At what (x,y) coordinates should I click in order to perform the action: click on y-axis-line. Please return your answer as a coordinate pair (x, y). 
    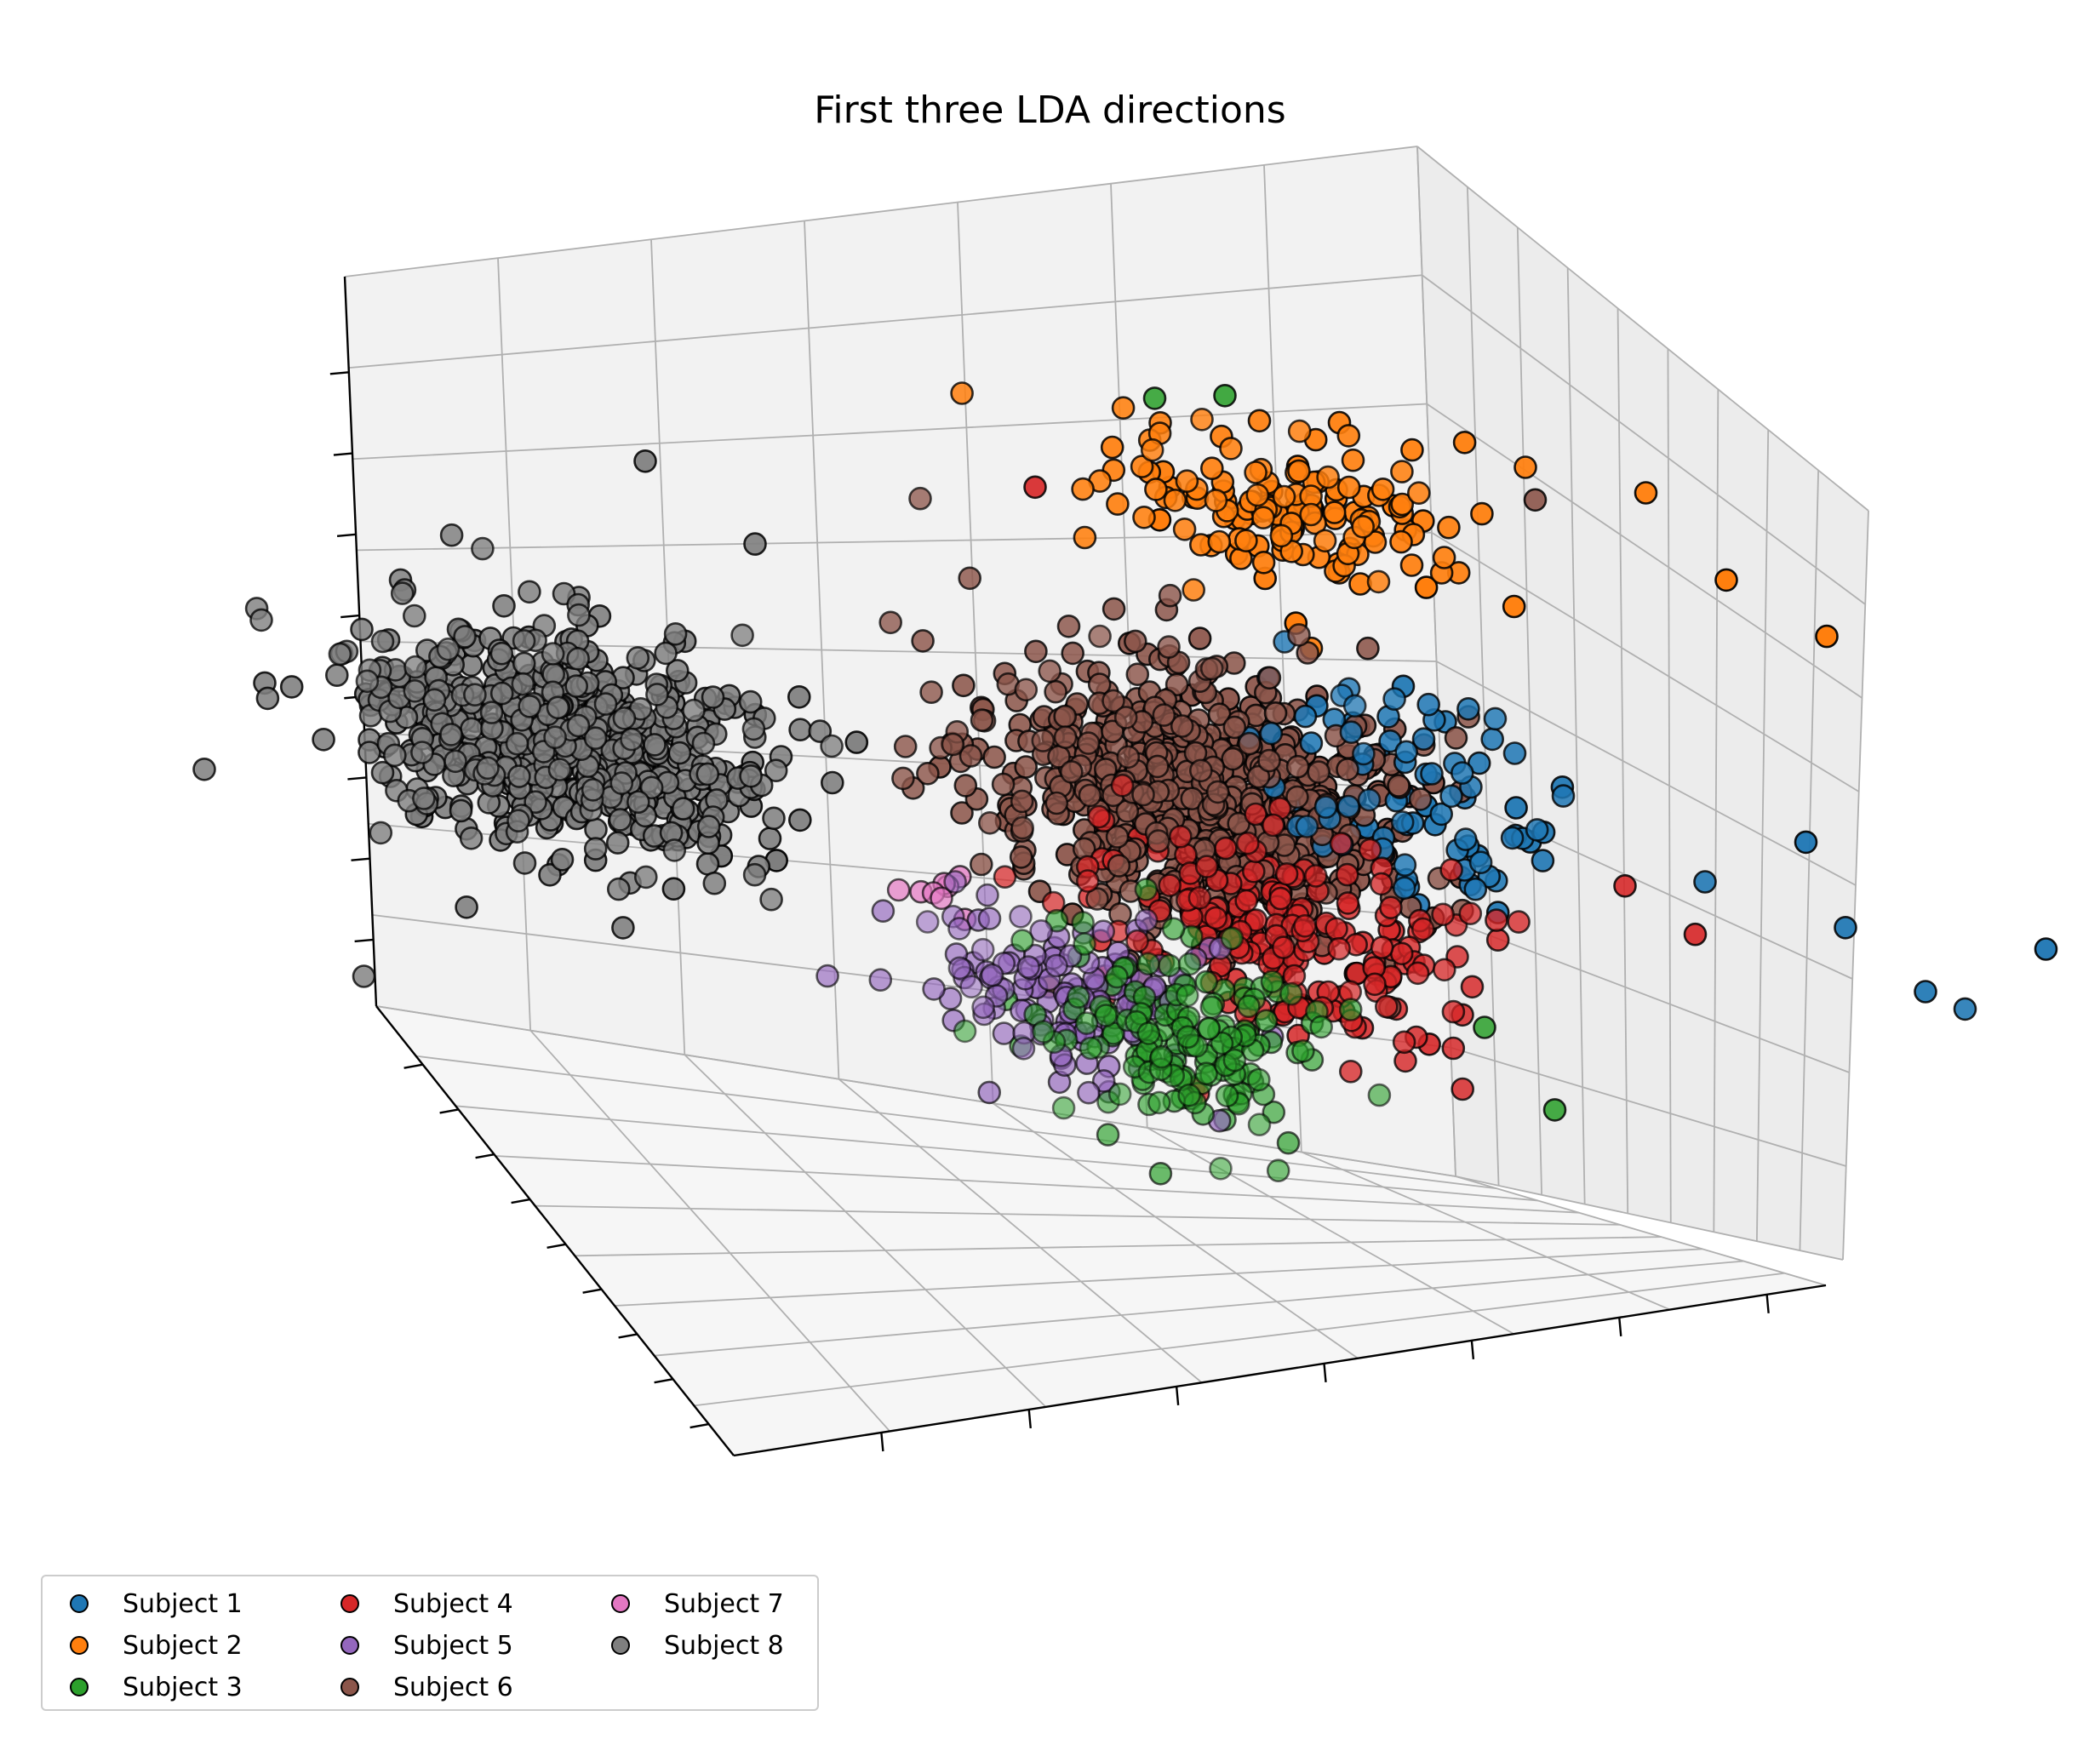
    Looking at the image, I should click on (555, 1230).